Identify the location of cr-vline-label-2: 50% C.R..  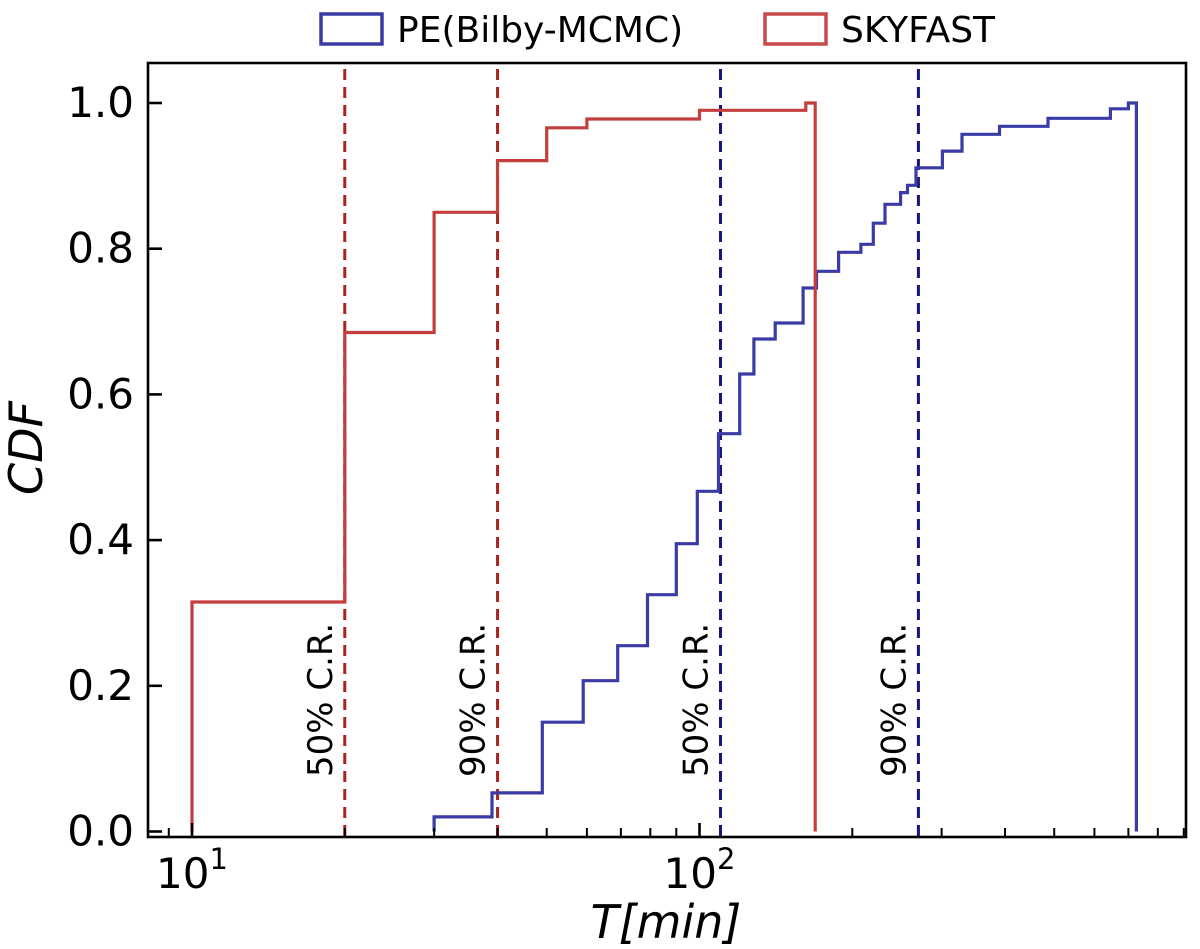
(697, 700).